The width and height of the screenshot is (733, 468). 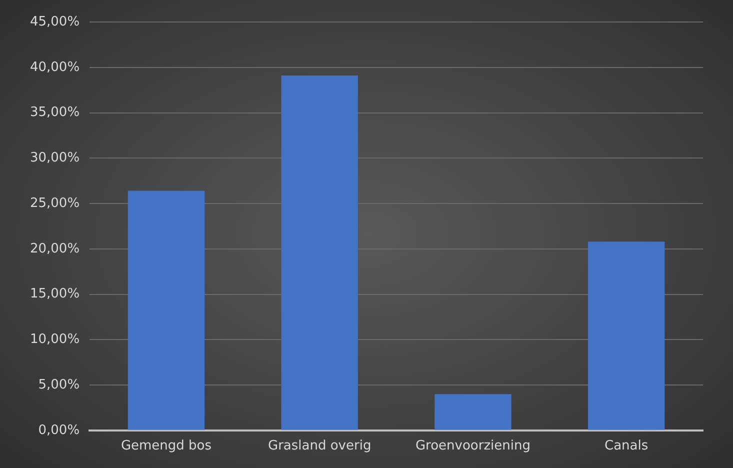 I want to click on x-tick-label: Groenvoorziening, so click(x=472, y=446).